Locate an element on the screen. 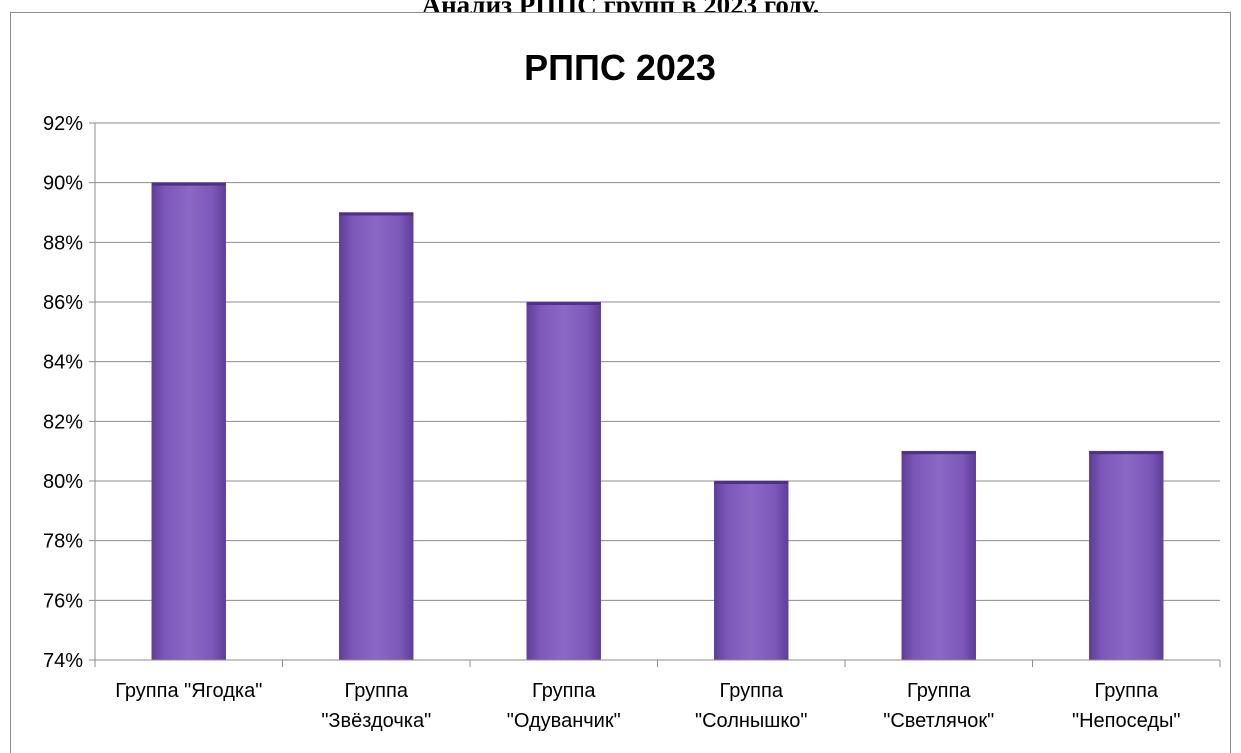 The width and height of the screenshot is (1241, 753). y-tick-label: 78% is located at coordinates (63, 542).